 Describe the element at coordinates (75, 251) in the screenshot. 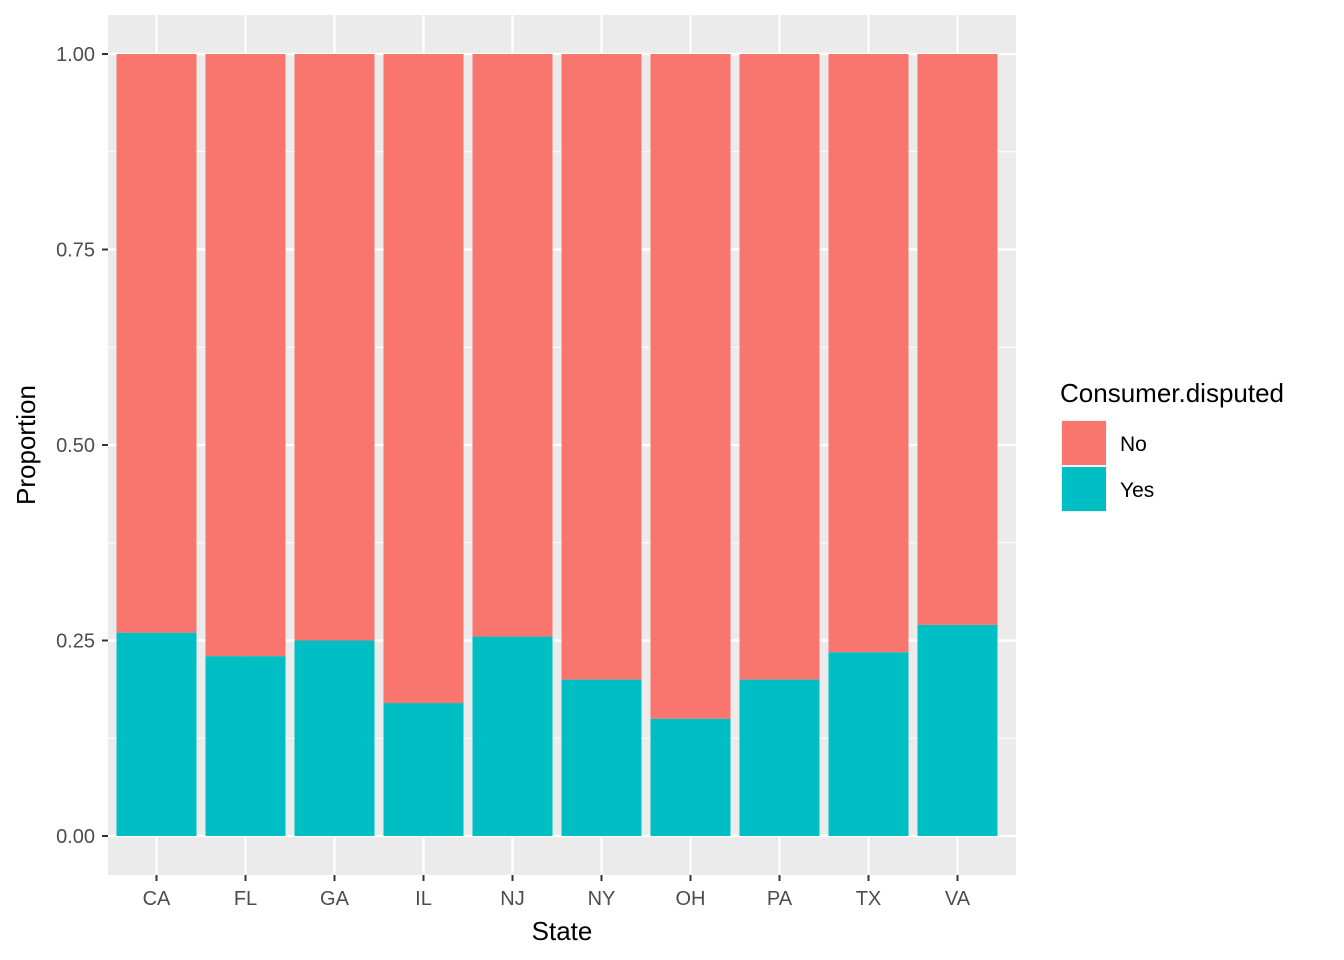

I see `y-tick-label: 0.75` at that location.